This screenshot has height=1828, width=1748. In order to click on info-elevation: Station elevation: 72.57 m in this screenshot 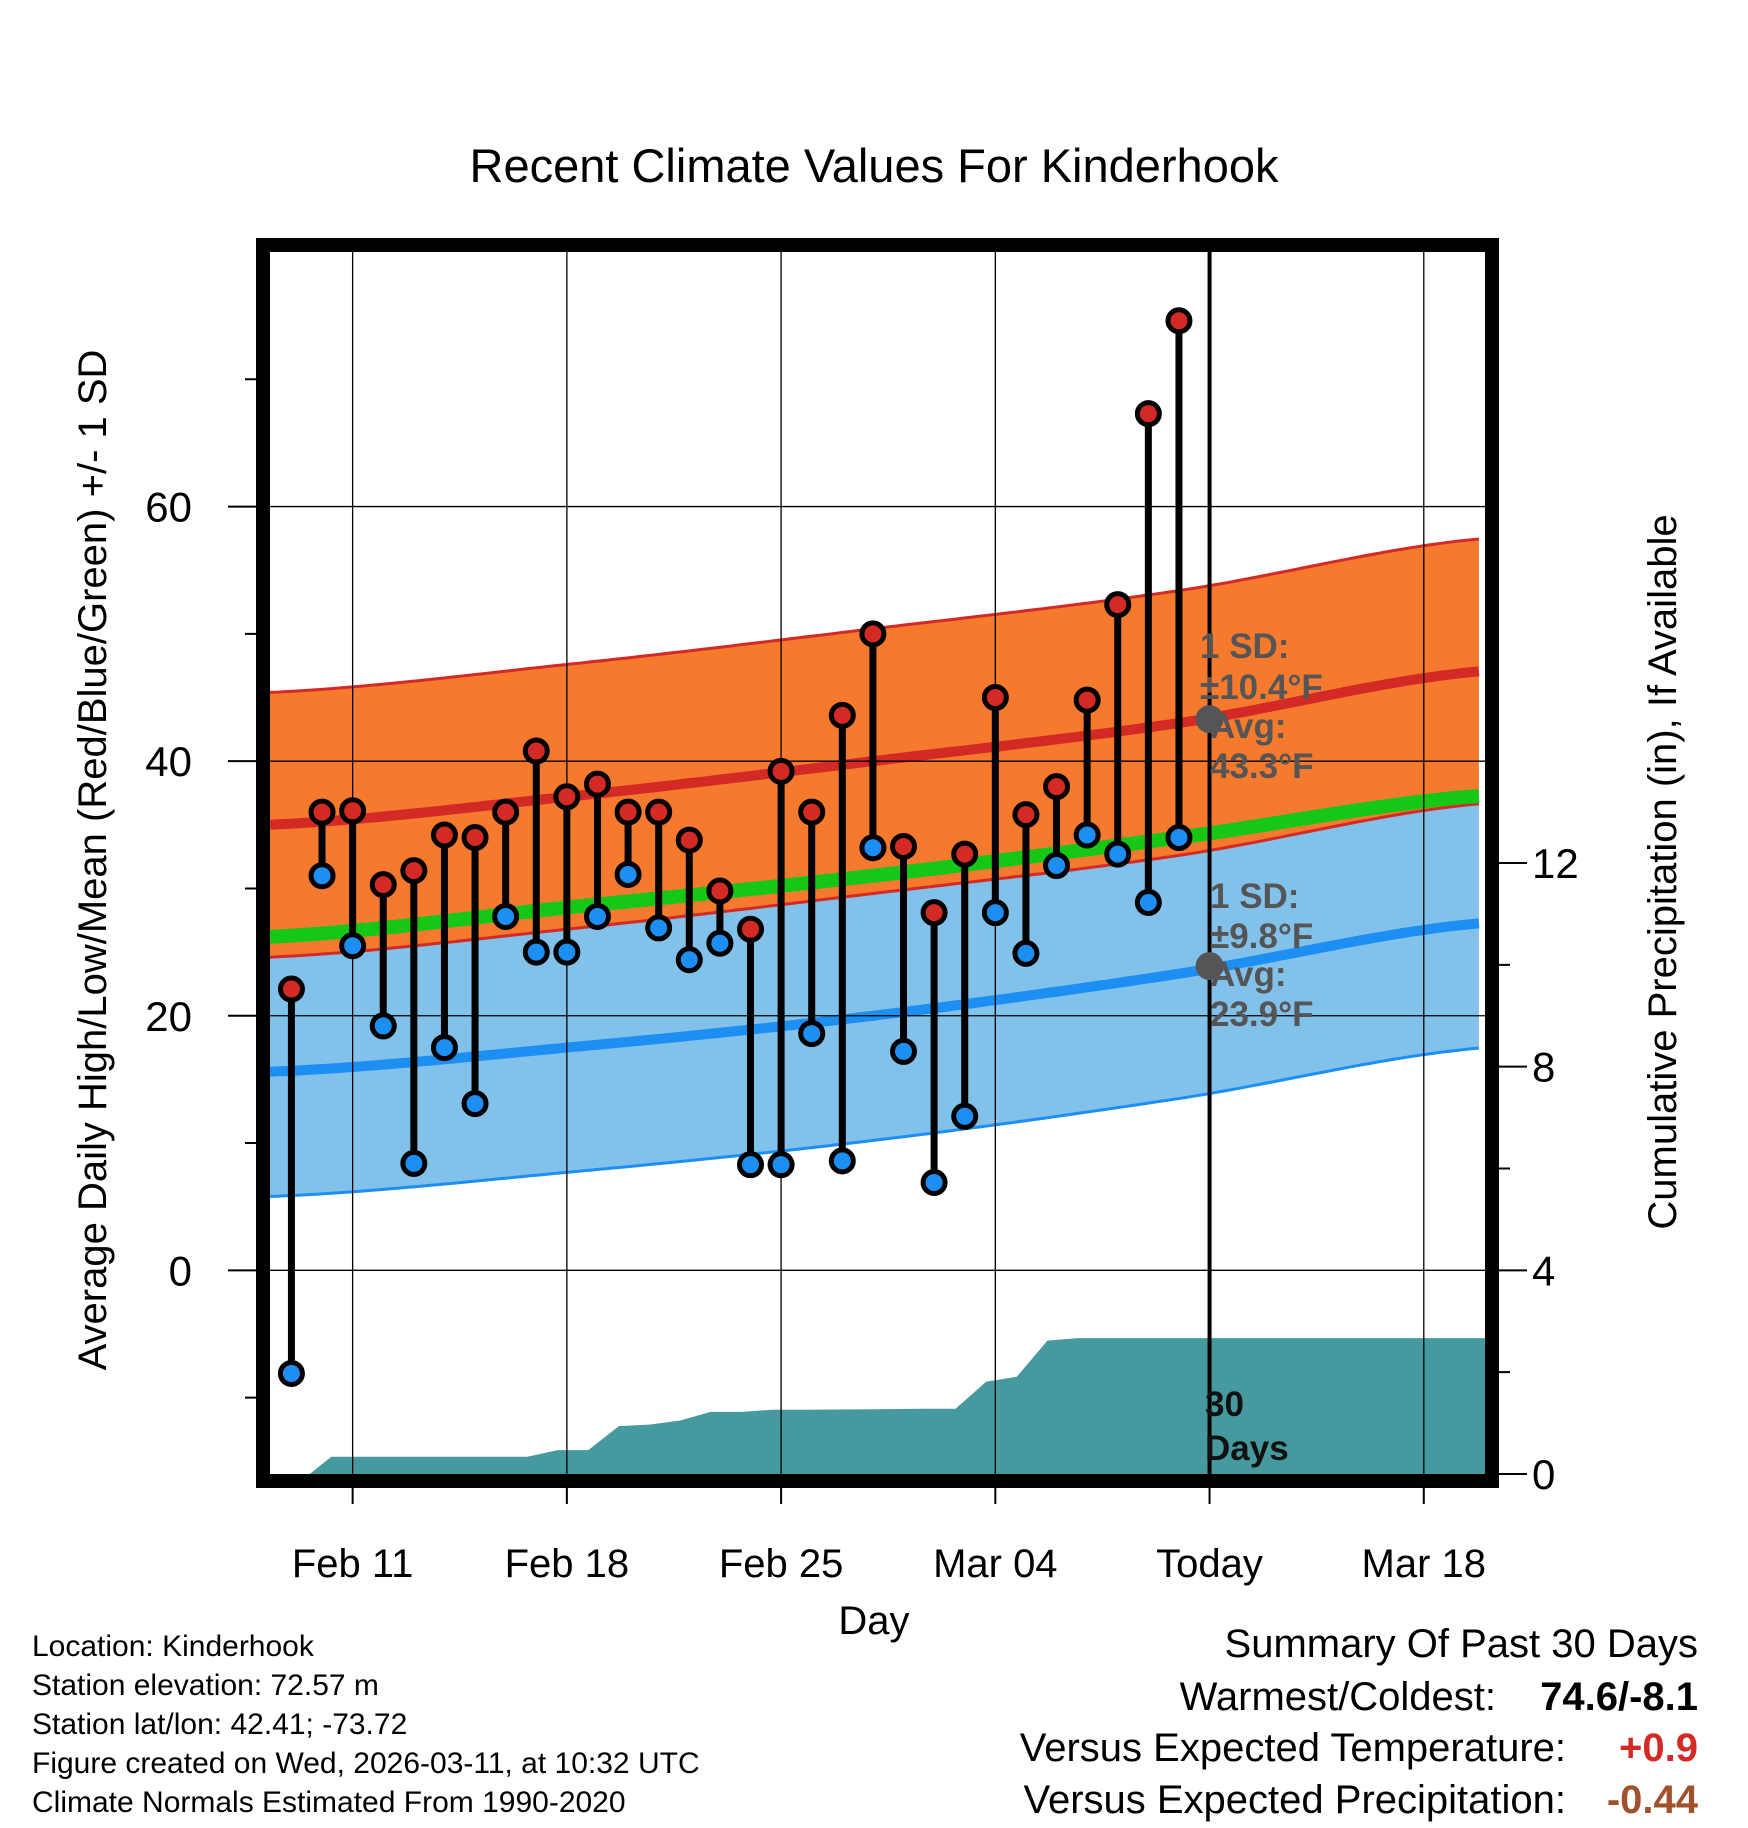, I will do `click(205, 1685)`.